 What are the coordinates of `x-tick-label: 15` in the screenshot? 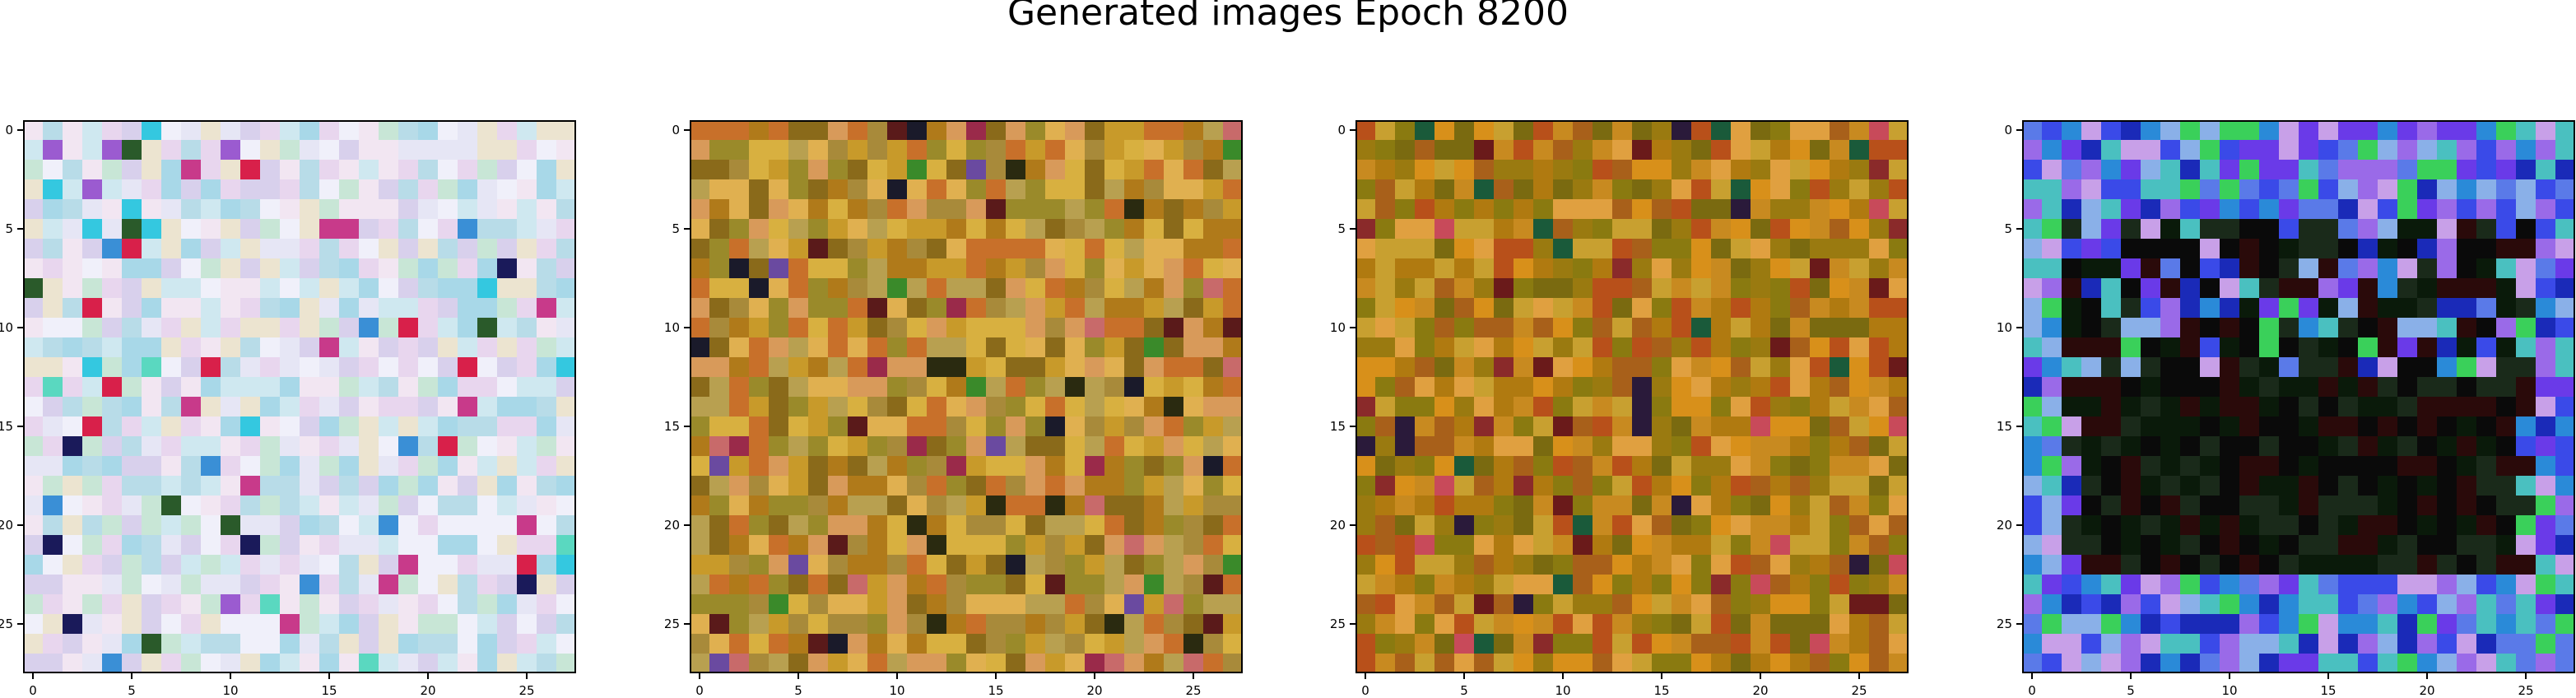 It's located at (329, 690).